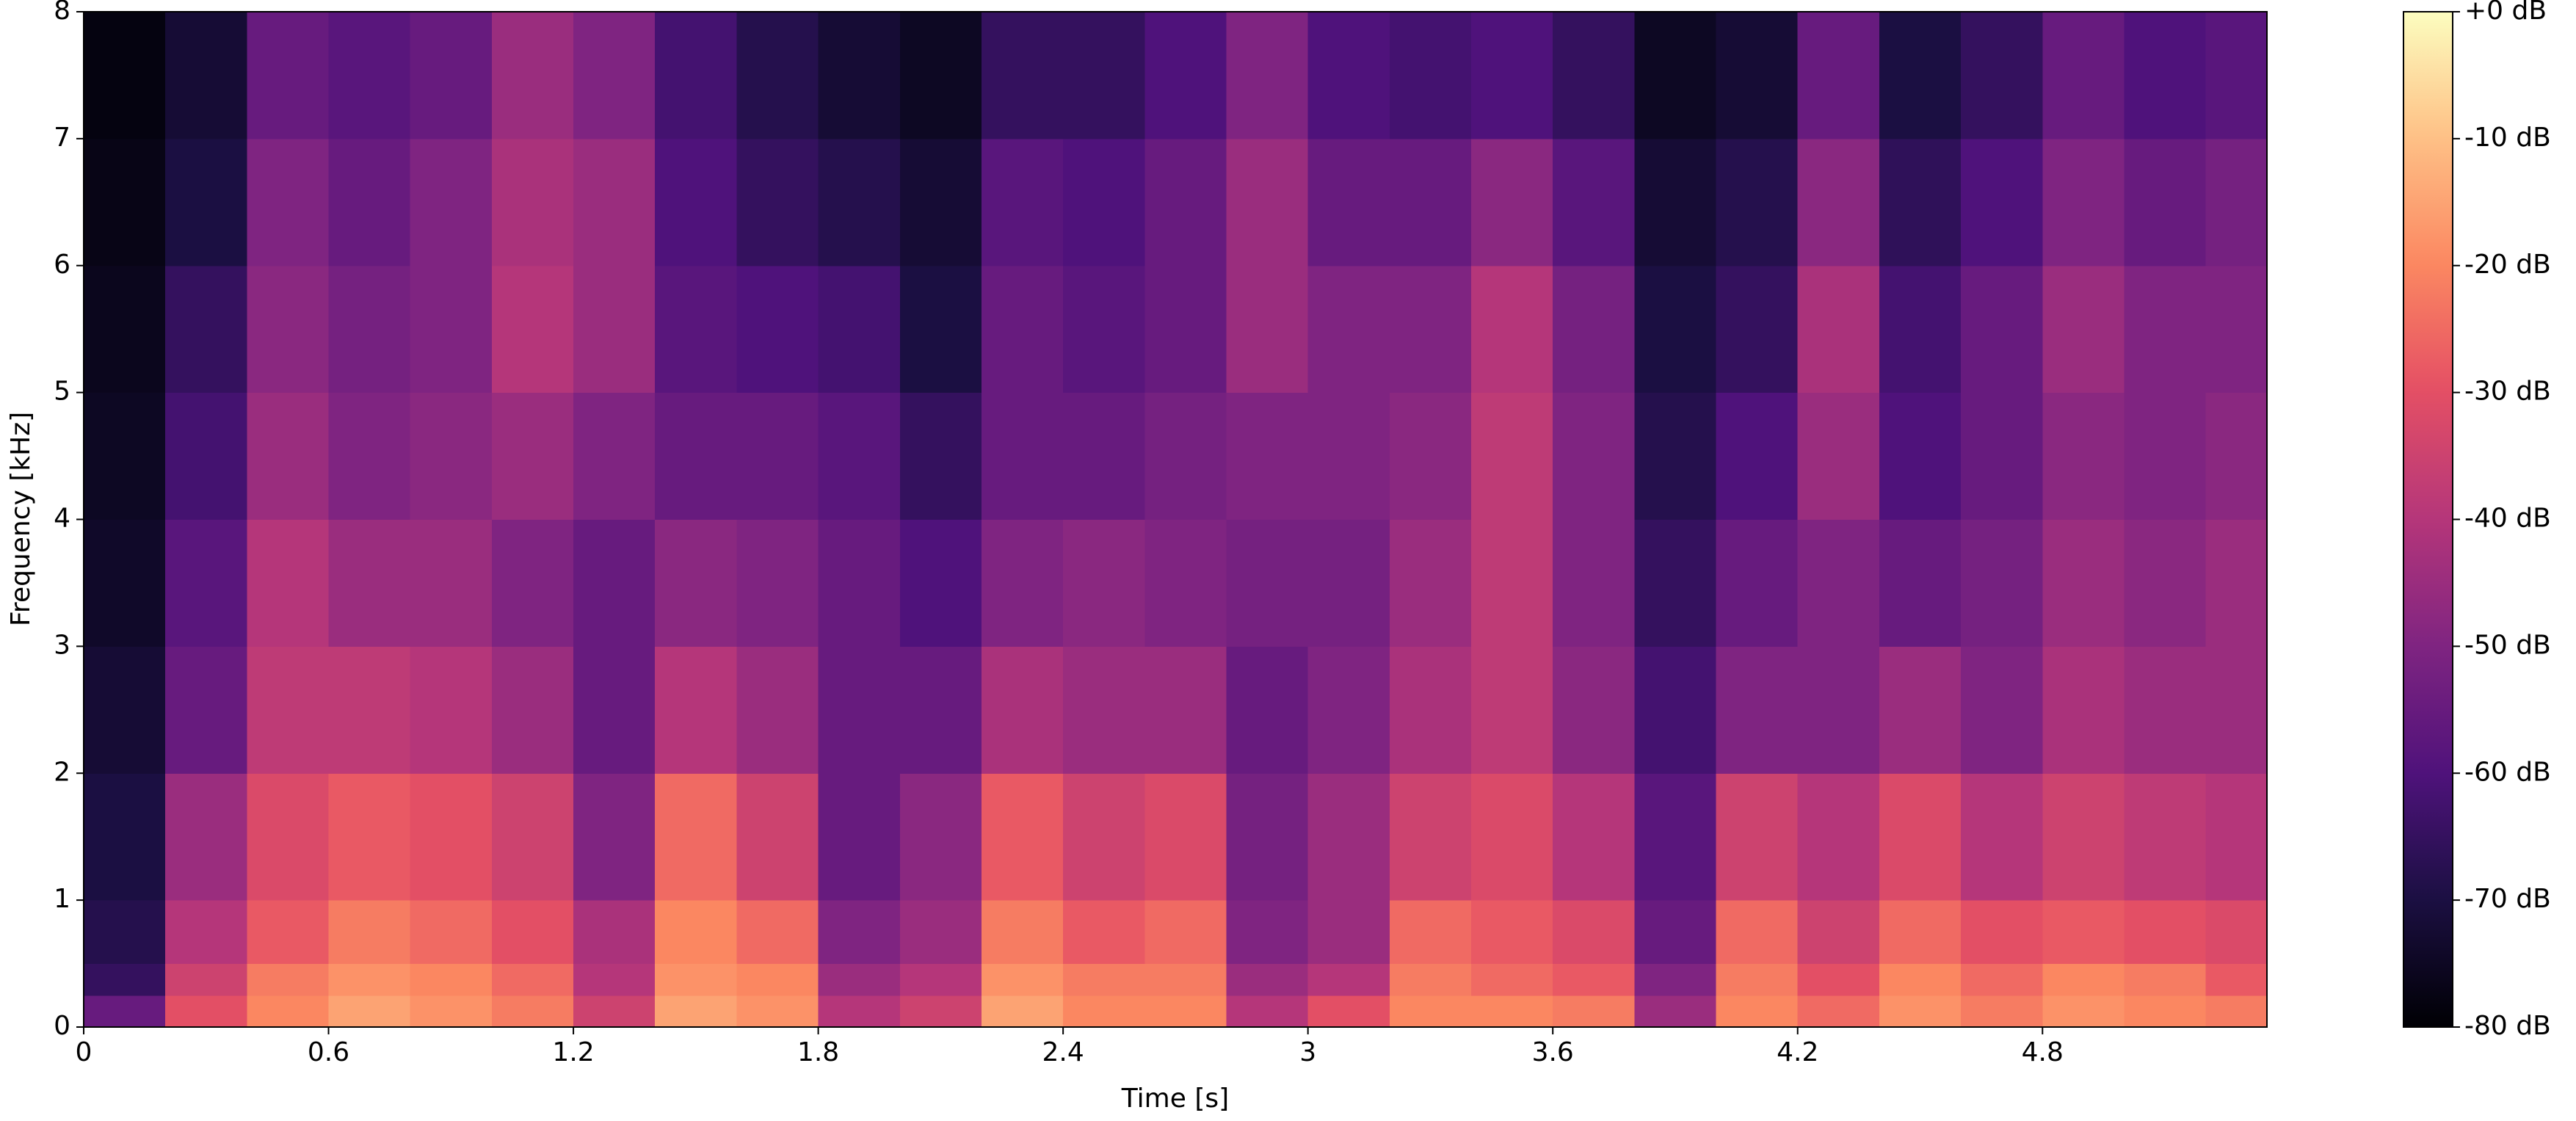 The width and height of the screenshot is (2576, 1121). I want to click on x-tick-label: 0, so click(84, 1052).